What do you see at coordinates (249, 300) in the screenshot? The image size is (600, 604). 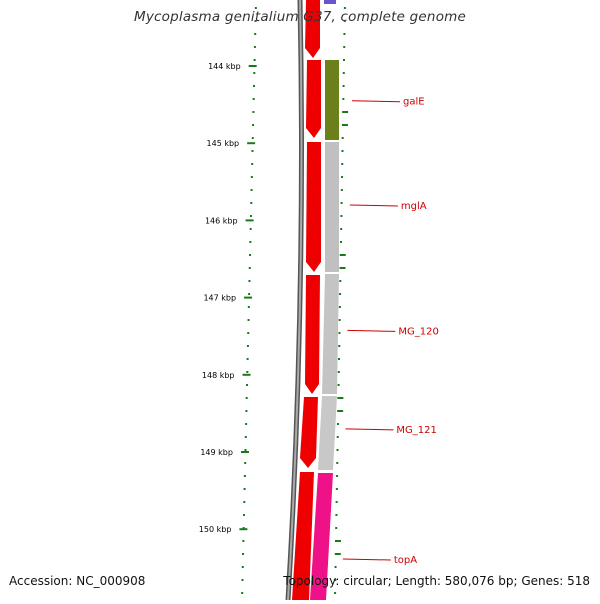 I see `gc-skew-left-trace` at bounding box center [249, 300].